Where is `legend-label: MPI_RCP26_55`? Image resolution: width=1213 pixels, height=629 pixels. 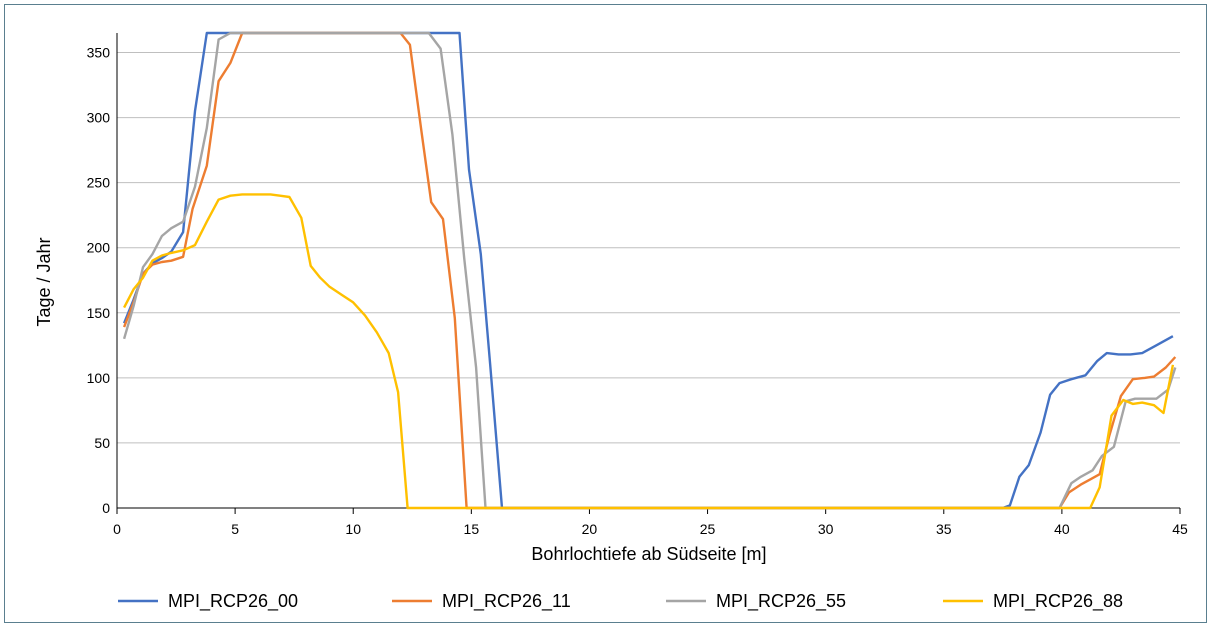
legend-label: MPI_RCP26_55 is located at coordinates (781, 601).